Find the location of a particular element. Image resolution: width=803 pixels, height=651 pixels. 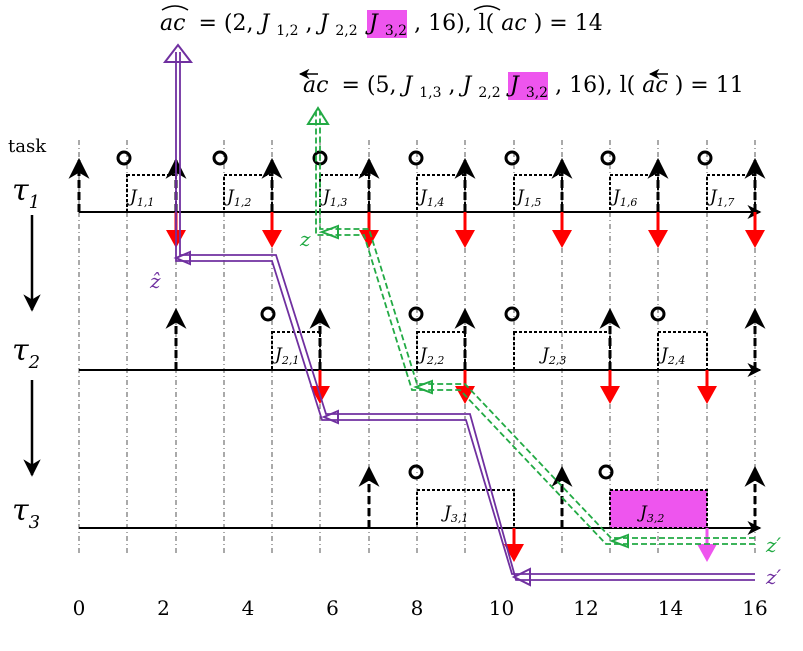

formula2-jb: J is located at coordinates (466, 85).